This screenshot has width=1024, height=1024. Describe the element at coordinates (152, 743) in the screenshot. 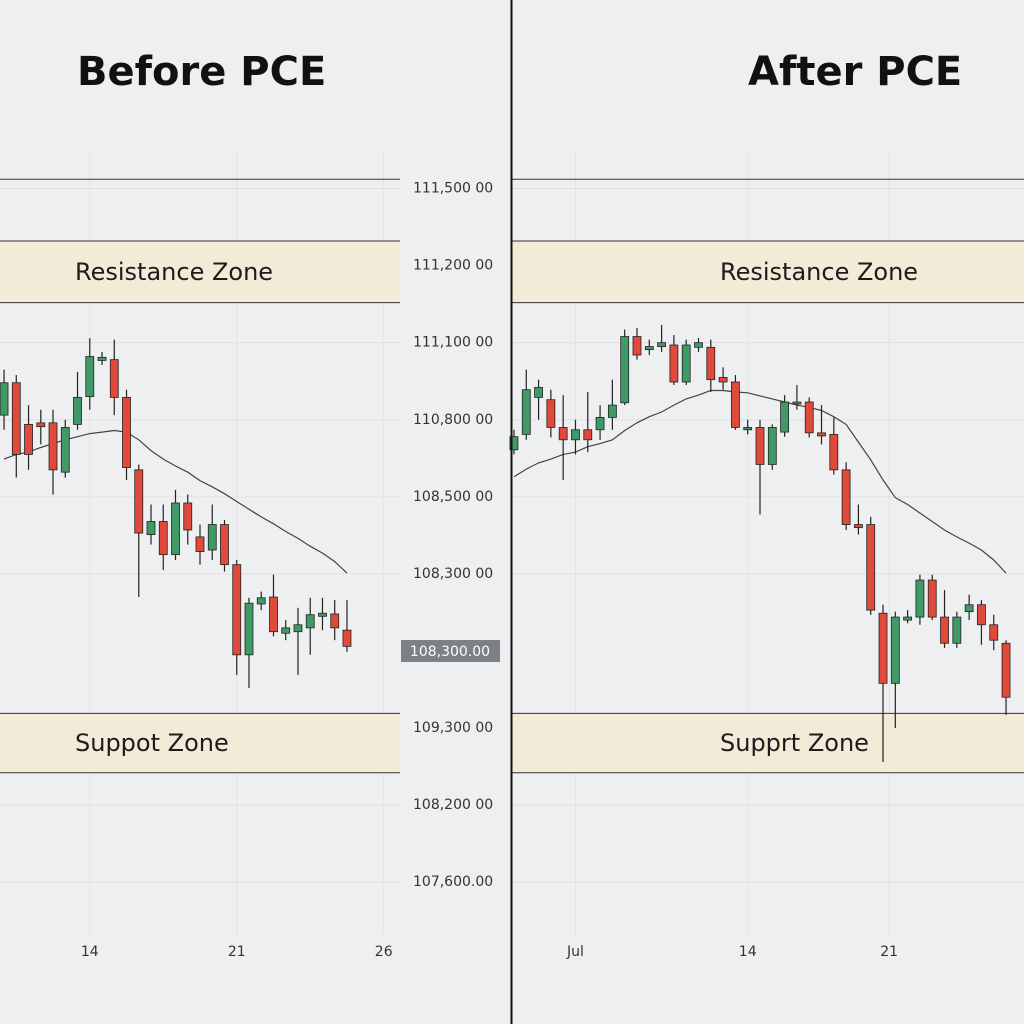

I see `zone-label: Suppot Zone` at that location.